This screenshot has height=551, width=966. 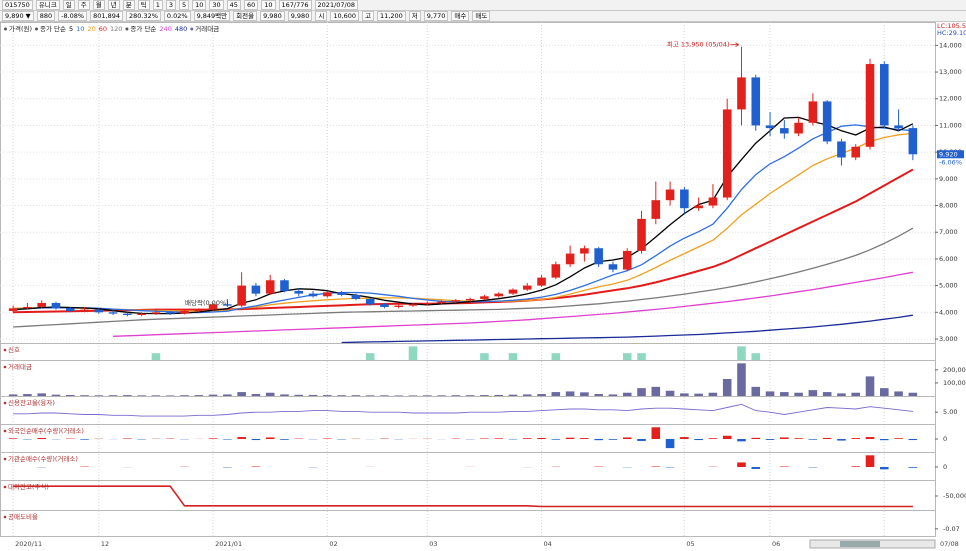 What do you see at coordinates (157, 5) in the screenshot?
I see `toolbar-button: 1` at bounding box center [157, 5].